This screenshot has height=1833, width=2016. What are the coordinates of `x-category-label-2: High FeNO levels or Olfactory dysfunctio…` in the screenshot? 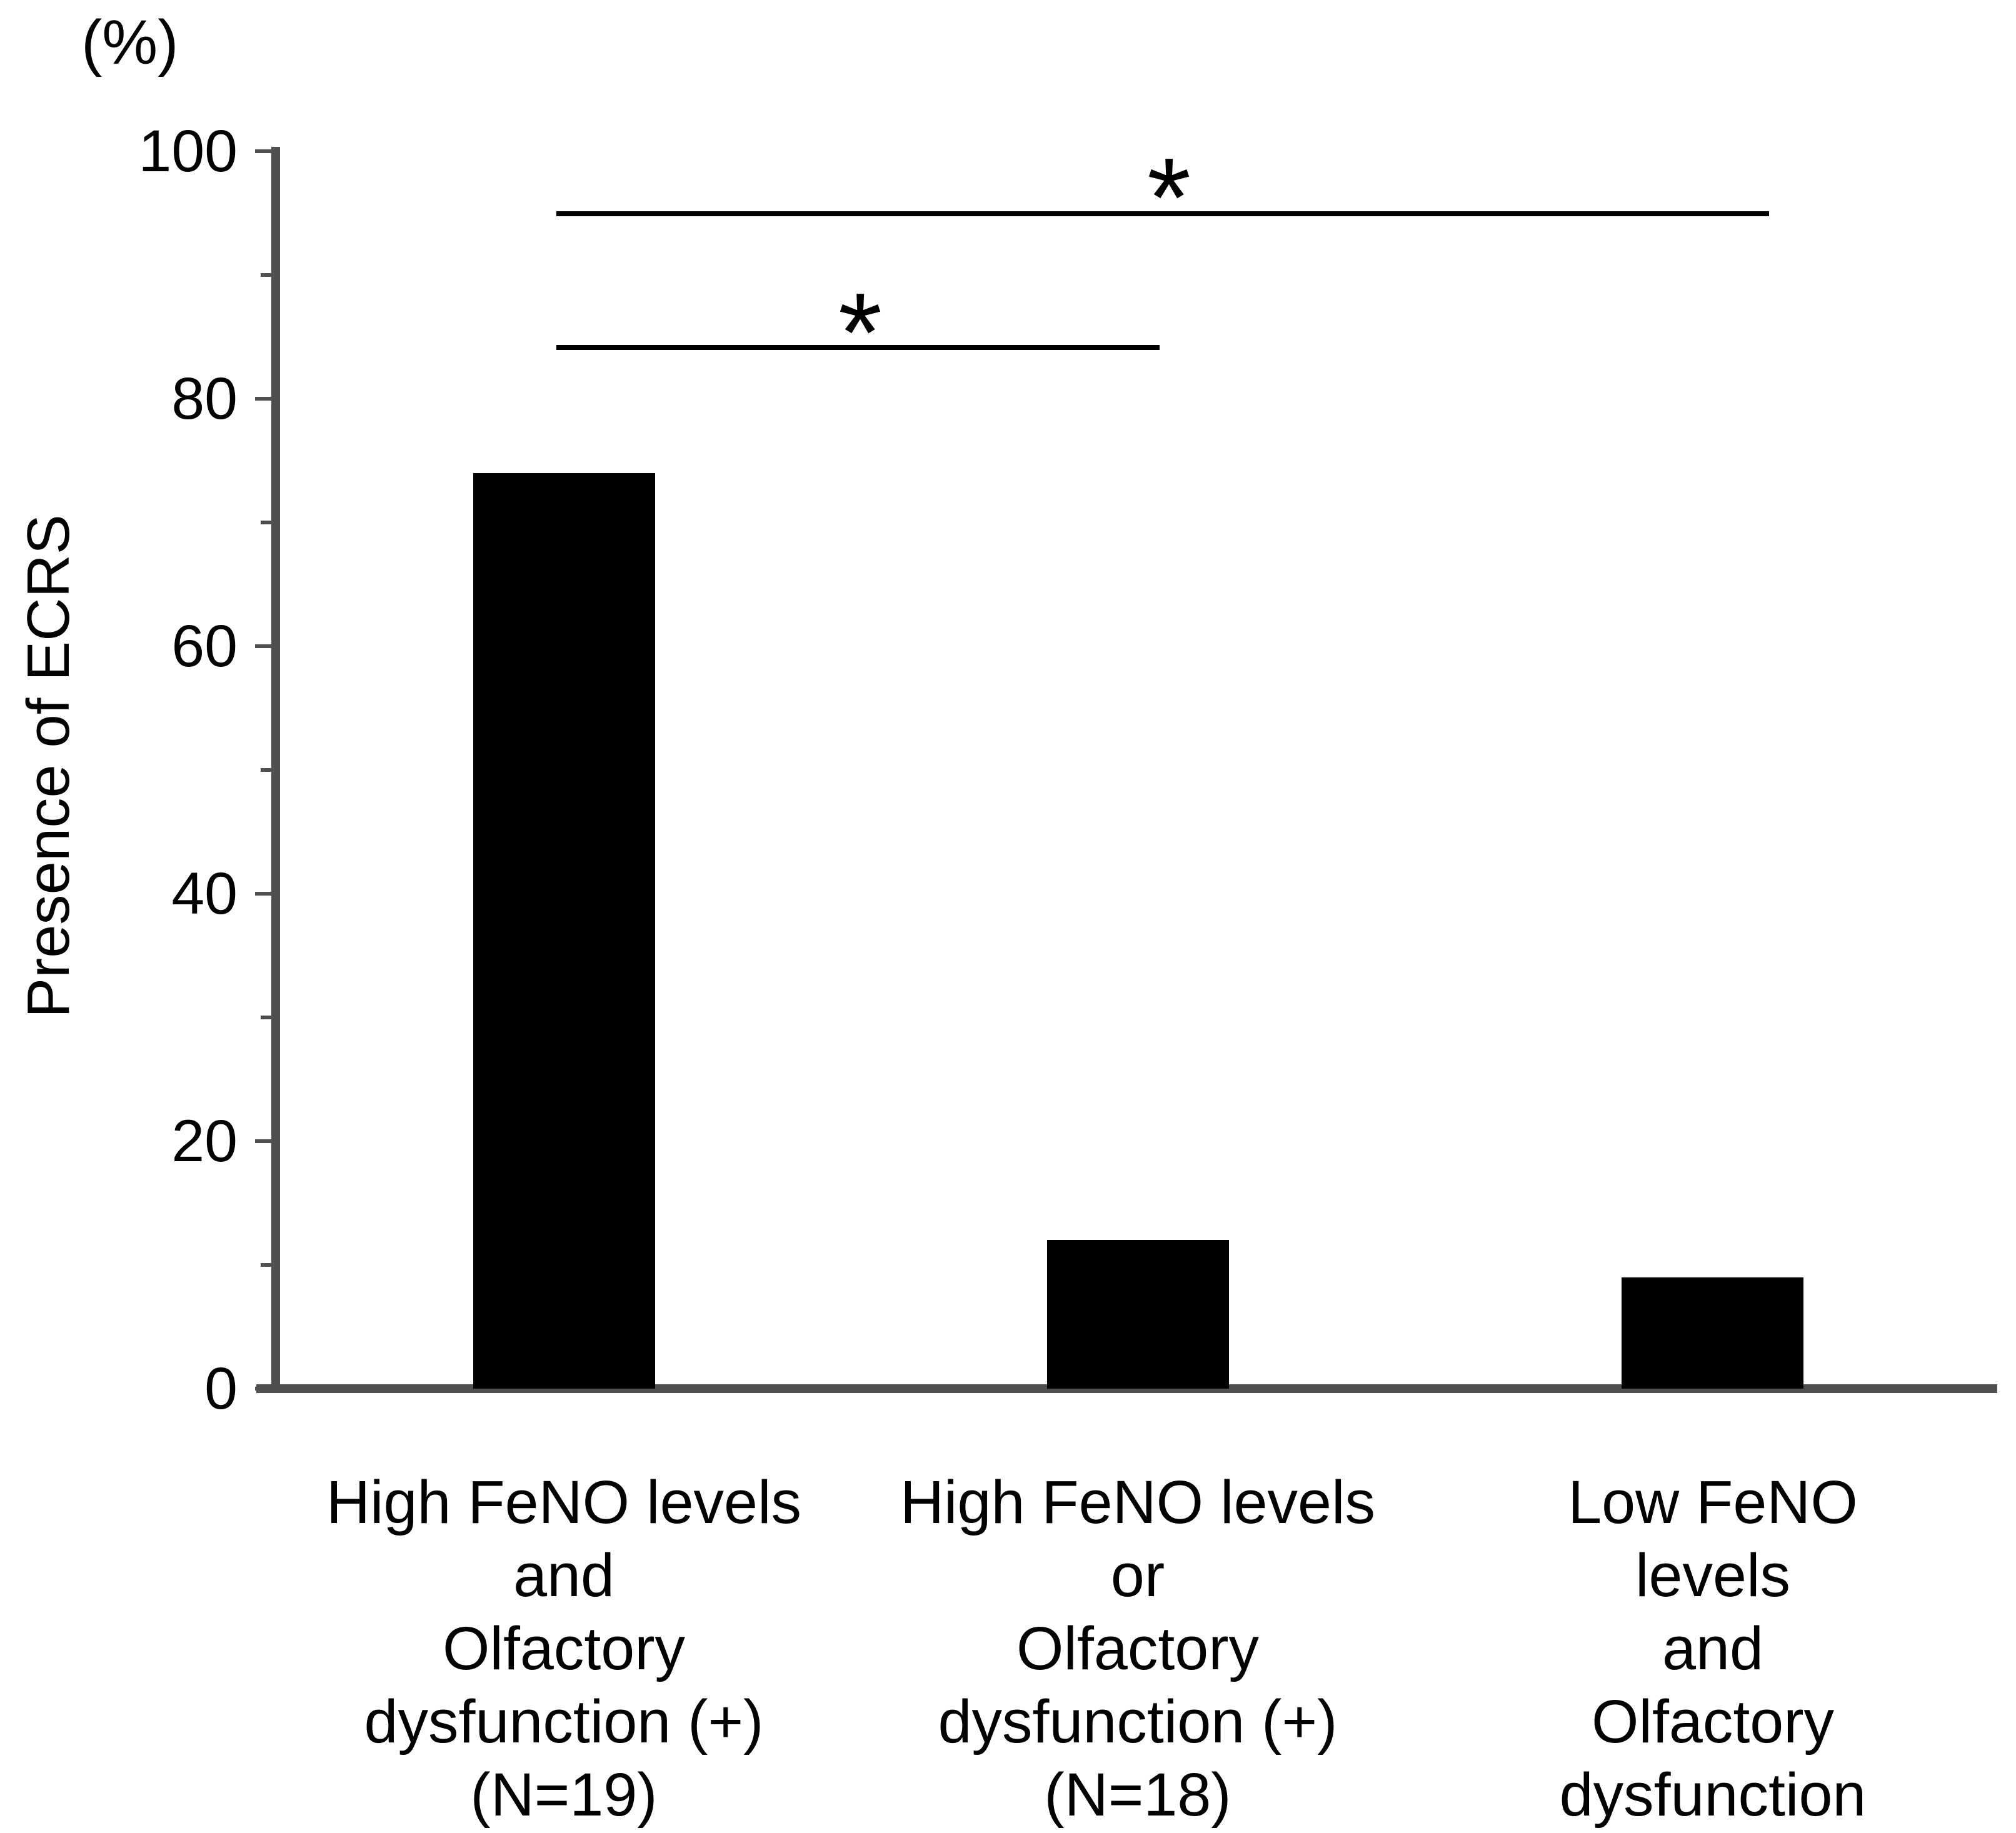 It's located at (1138, 1648).